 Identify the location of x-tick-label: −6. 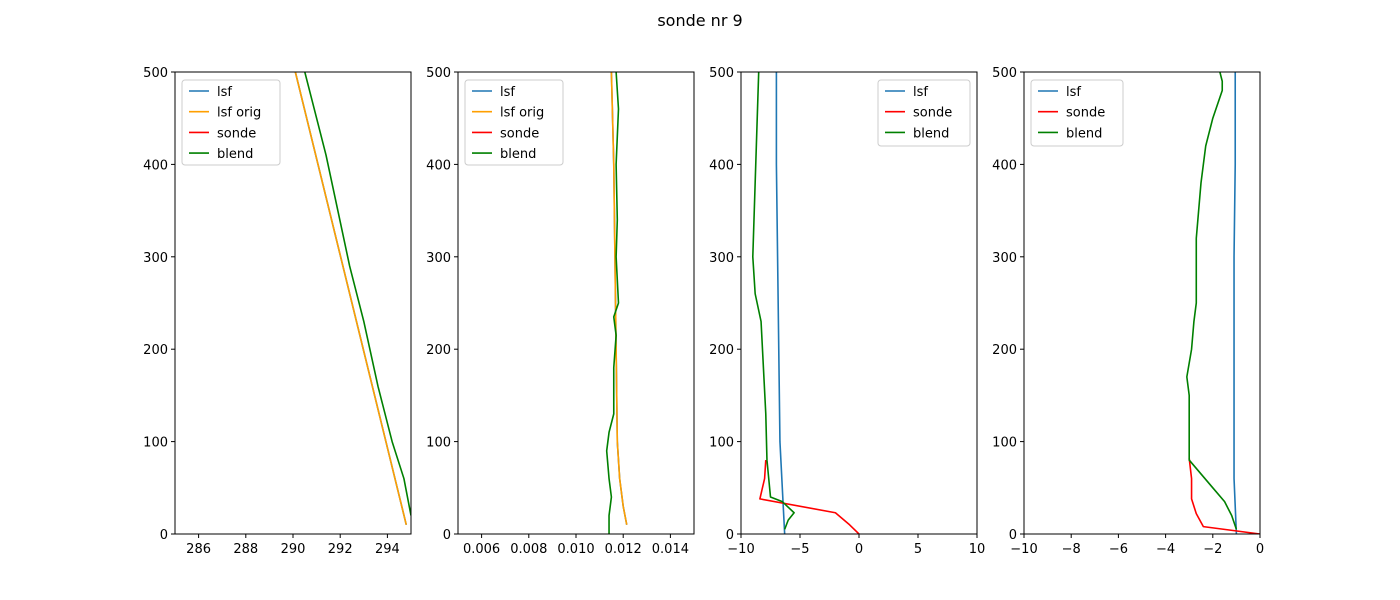
(1118, 549).